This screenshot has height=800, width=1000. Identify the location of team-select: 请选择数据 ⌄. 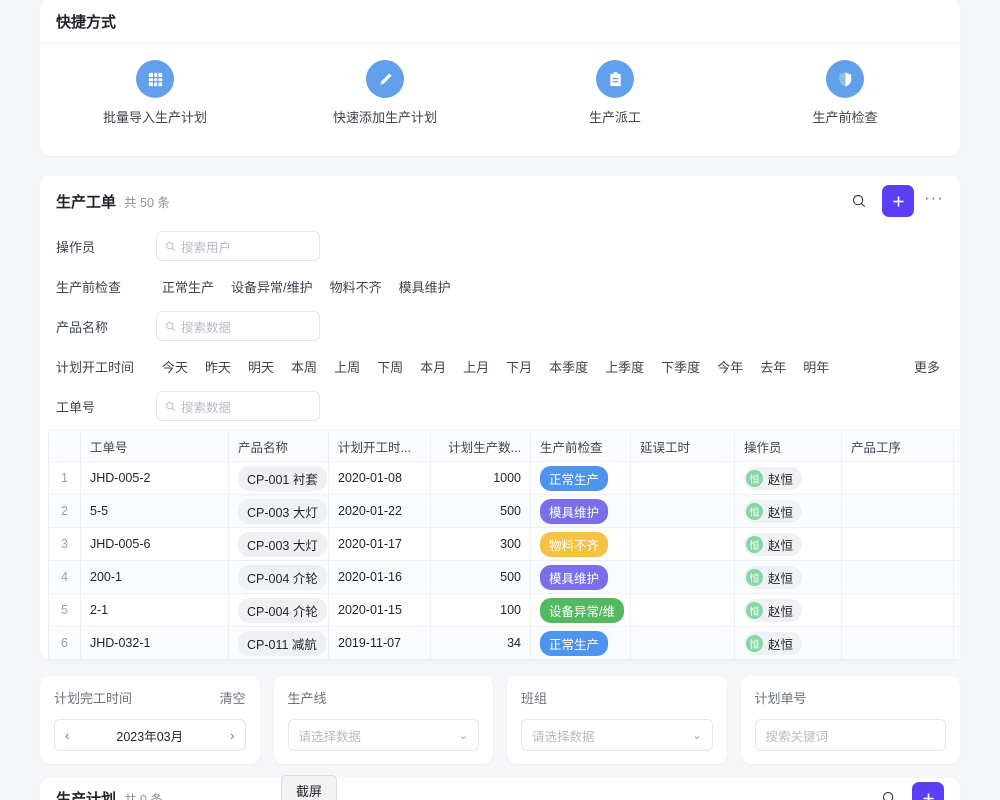
(617, 735).